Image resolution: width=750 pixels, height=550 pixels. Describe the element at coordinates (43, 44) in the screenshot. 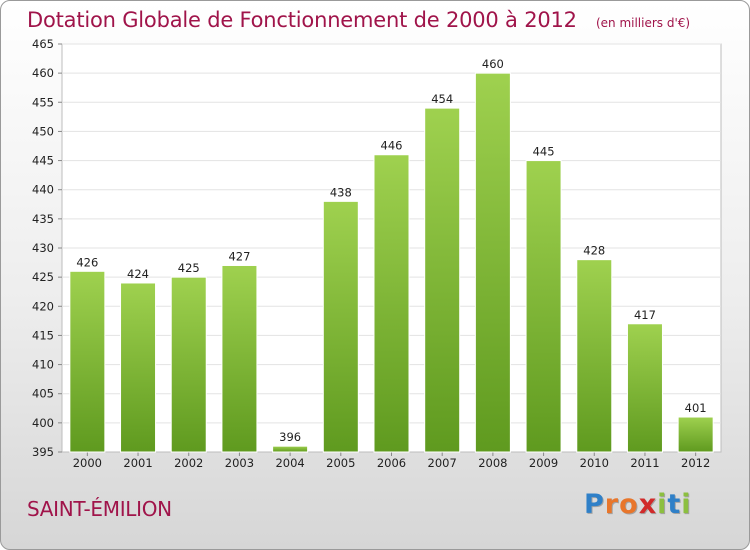

I see `y-tick-label: 465` at that location.